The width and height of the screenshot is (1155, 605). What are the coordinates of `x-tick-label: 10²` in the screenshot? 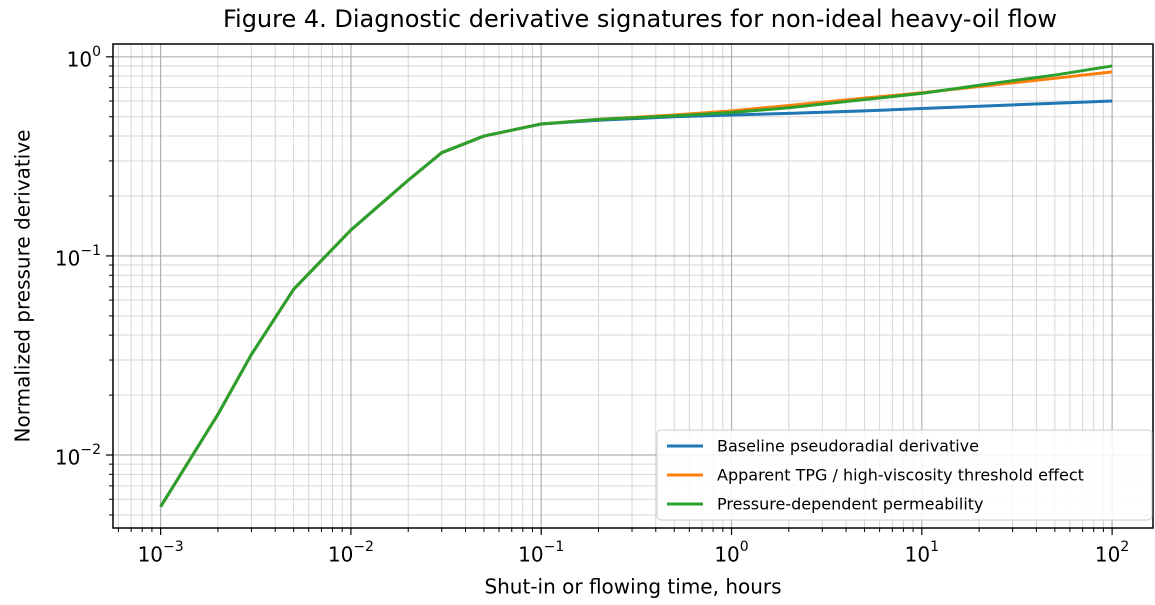 It's located at (1112, 553).